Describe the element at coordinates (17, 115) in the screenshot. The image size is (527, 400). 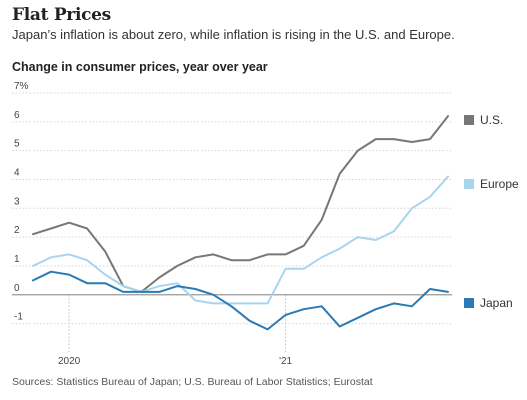
I see `y-tick-label: 6` at that location.